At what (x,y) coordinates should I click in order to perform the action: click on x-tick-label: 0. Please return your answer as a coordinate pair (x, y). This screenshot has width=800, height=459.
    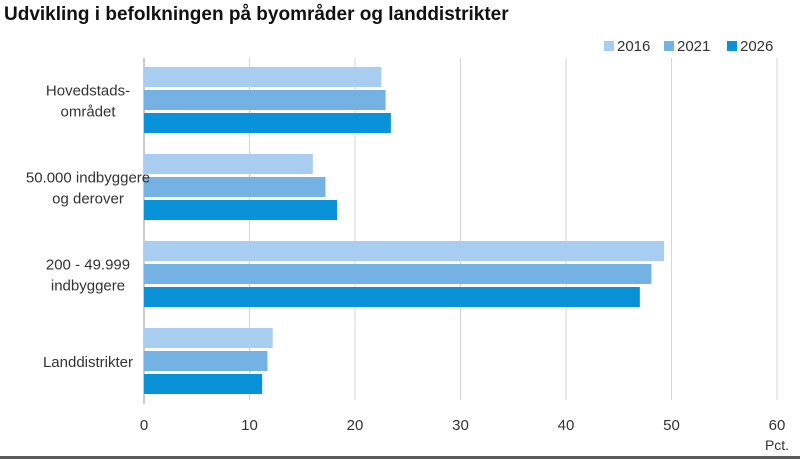
    Looking at the image, I should click on (144, 425).